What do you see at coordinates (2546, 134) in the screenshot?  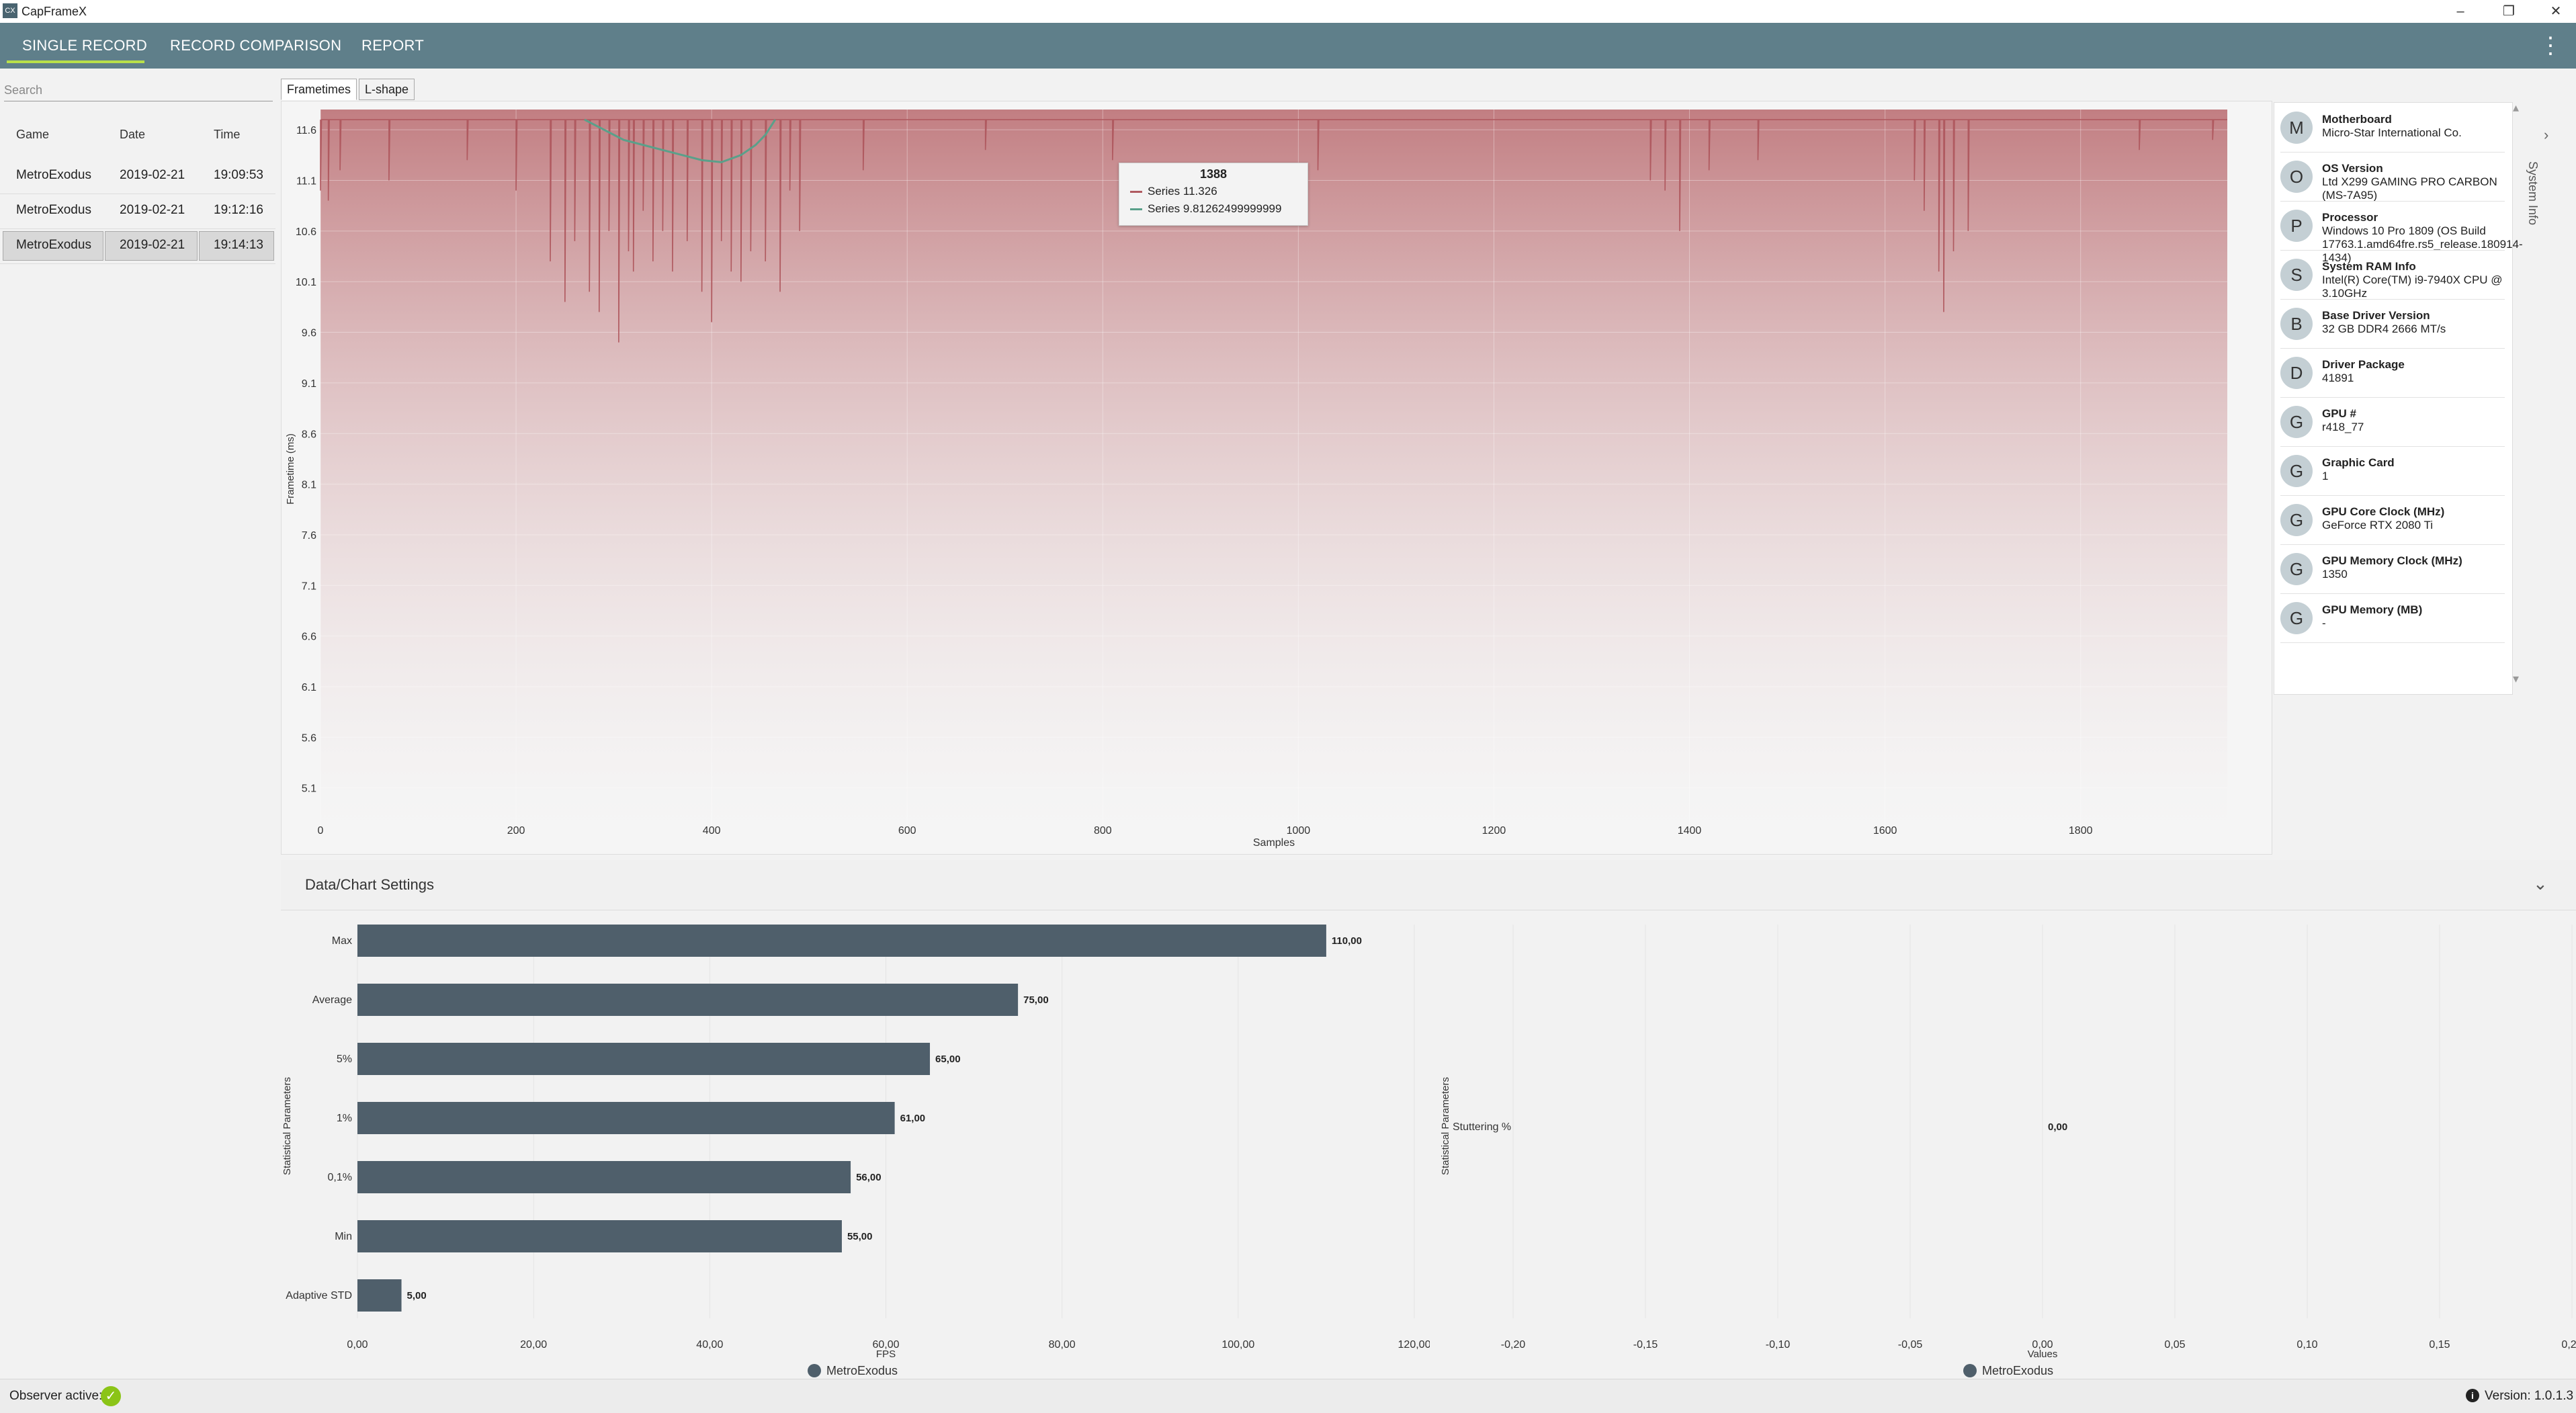 I see `chevron-right-icon: ›` at bounding box center [2546, 134].